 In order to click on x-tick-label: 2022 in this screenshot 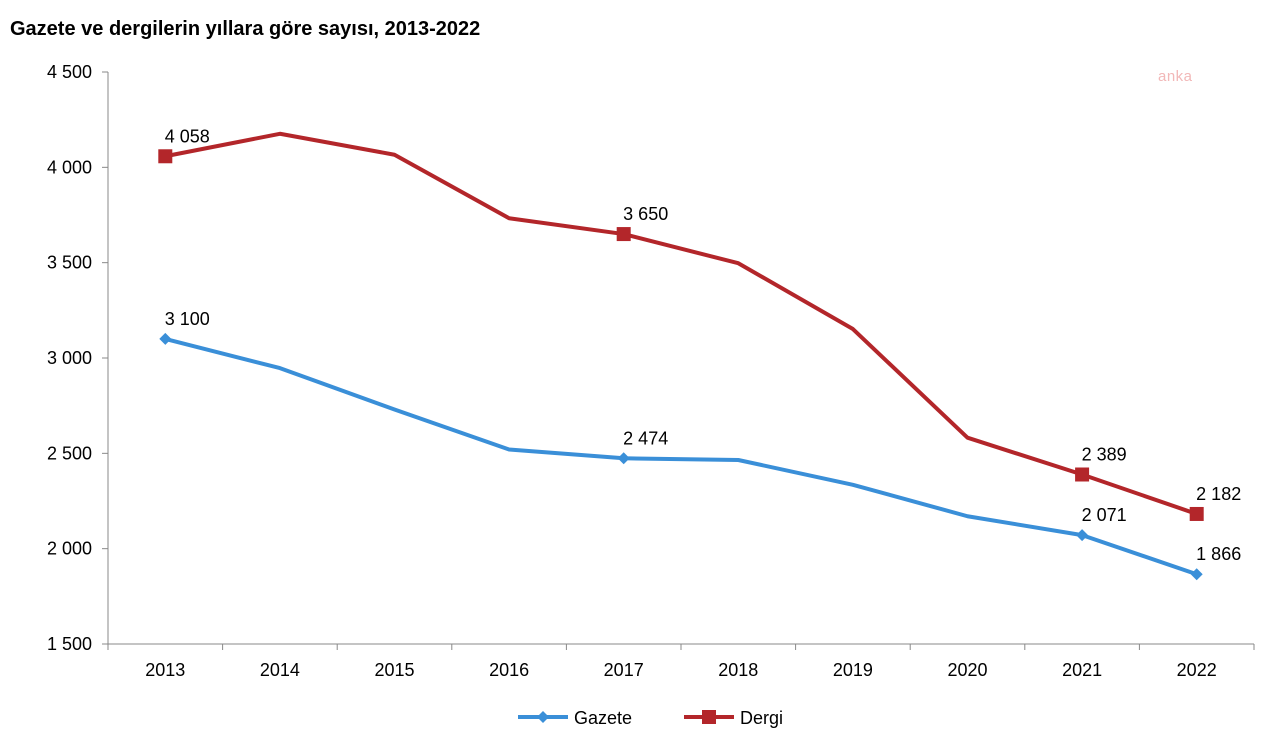, I will do `click(1197, 670)`.